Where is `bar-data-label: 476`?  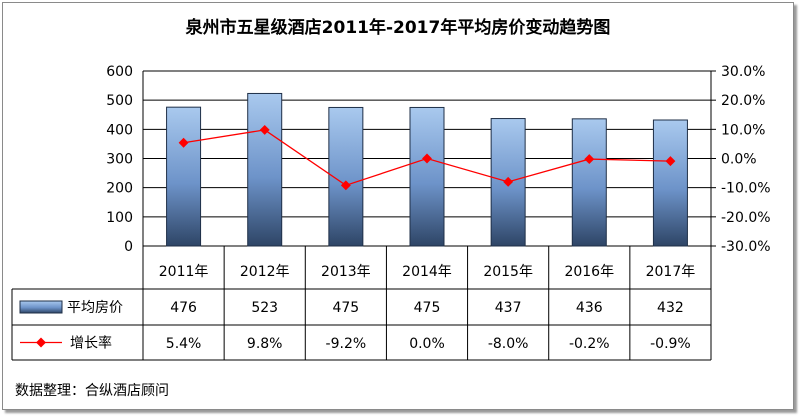 bar-data-label: 476 is located at coordinates (183, 308).